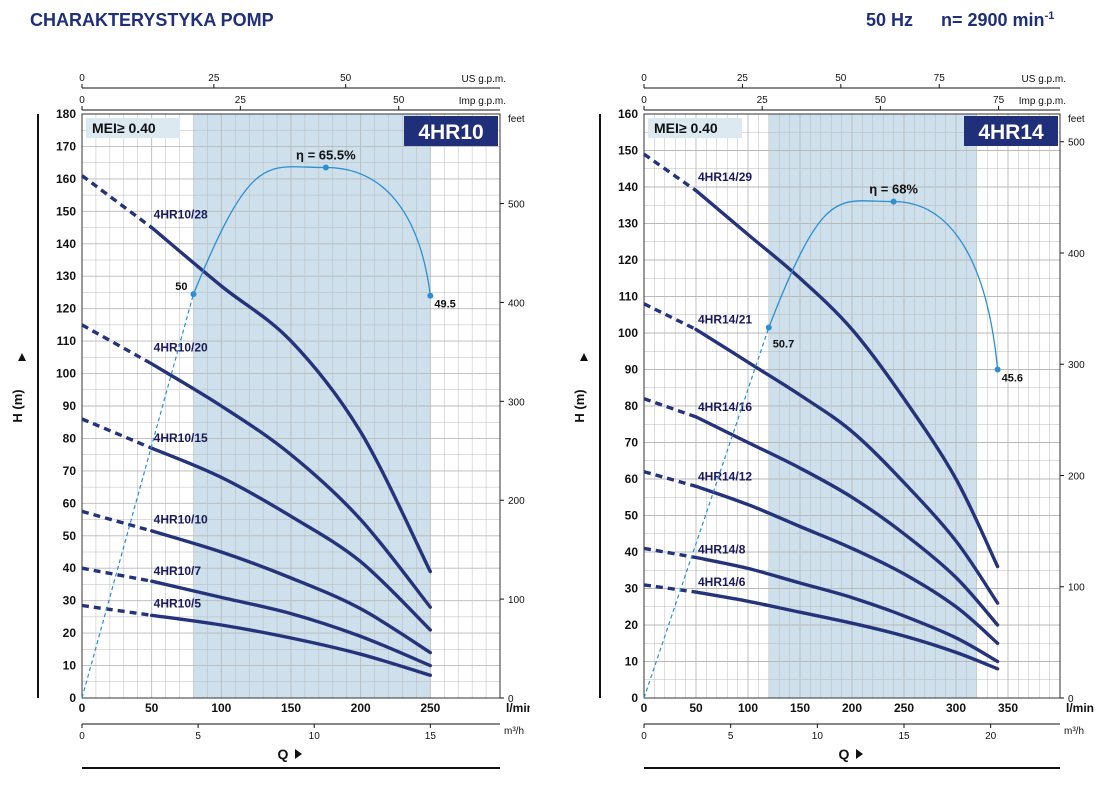 This screenshot has width=1108, height=794. What do you see at coordinates (763, 100) in the screenshot?
I see `imp-gpm-tick-label: 25` at bounding box center [763, 100].